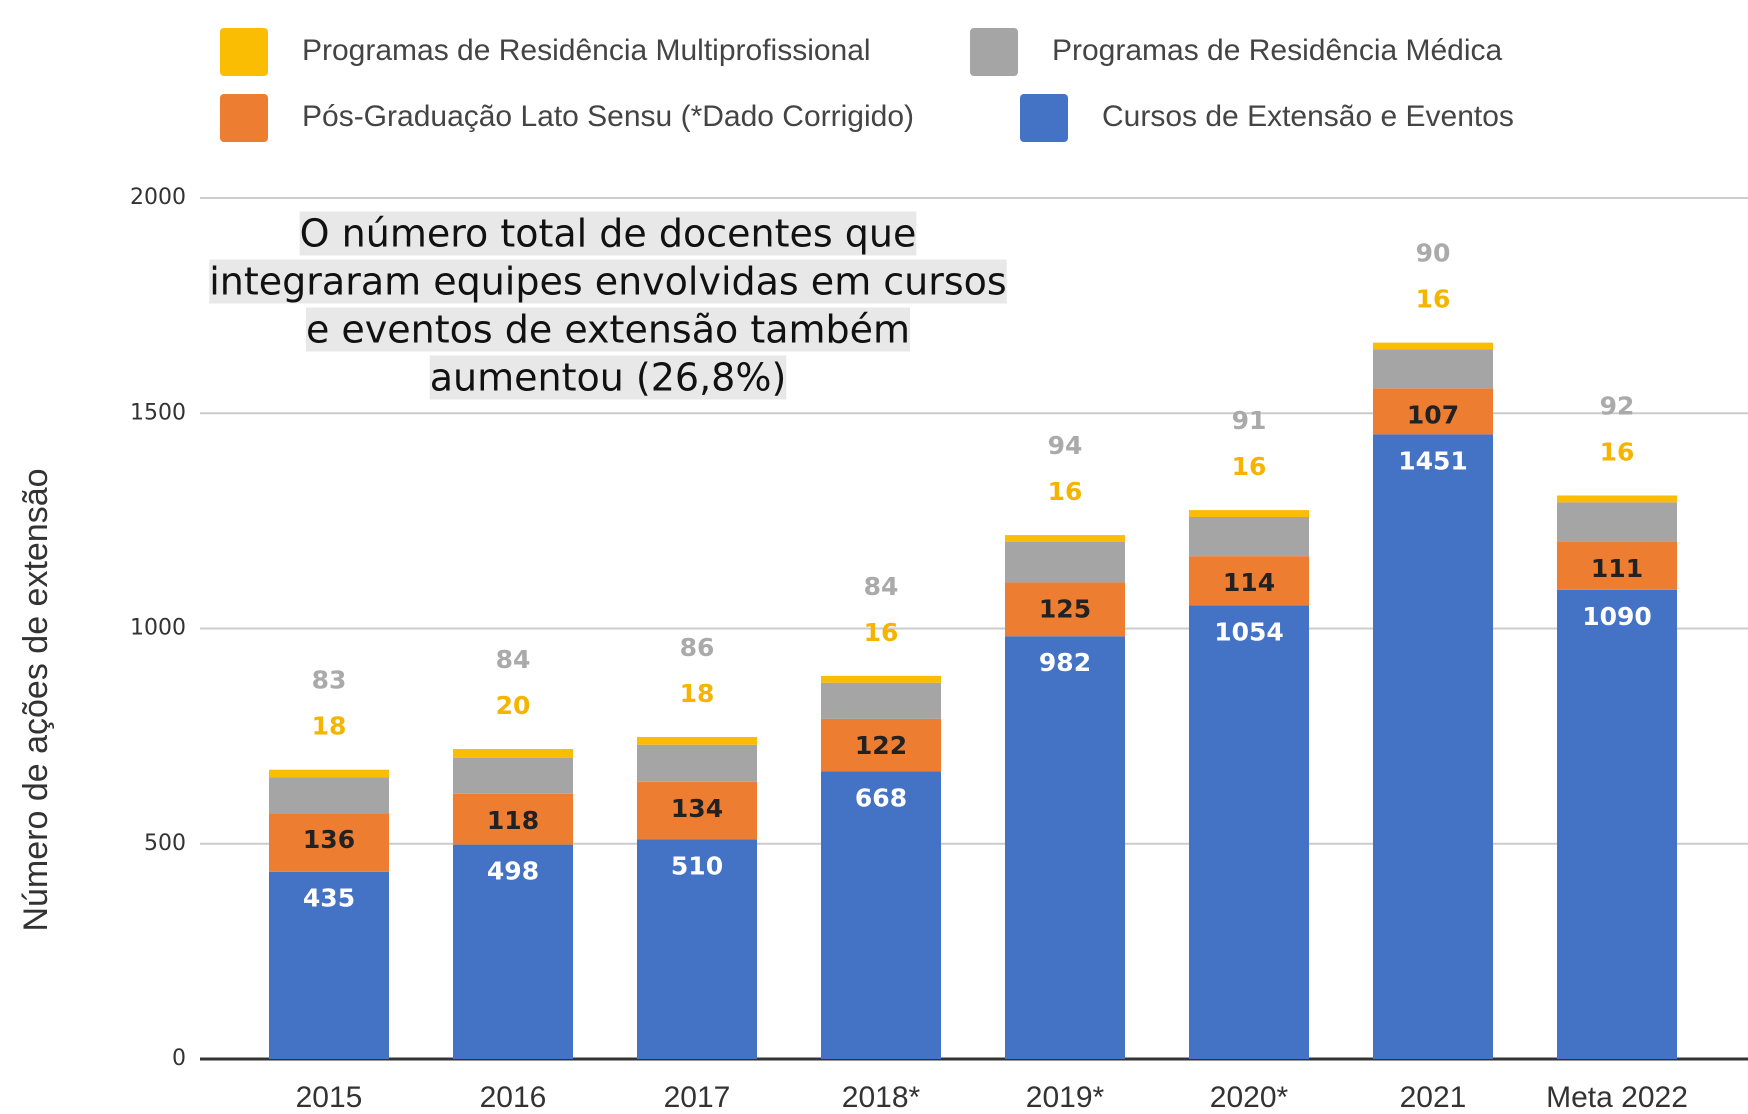 Image resolution: width=1748 pixels, height=1114 pixels. I want to click on y-tick-label: 2000, so click(158, 197).